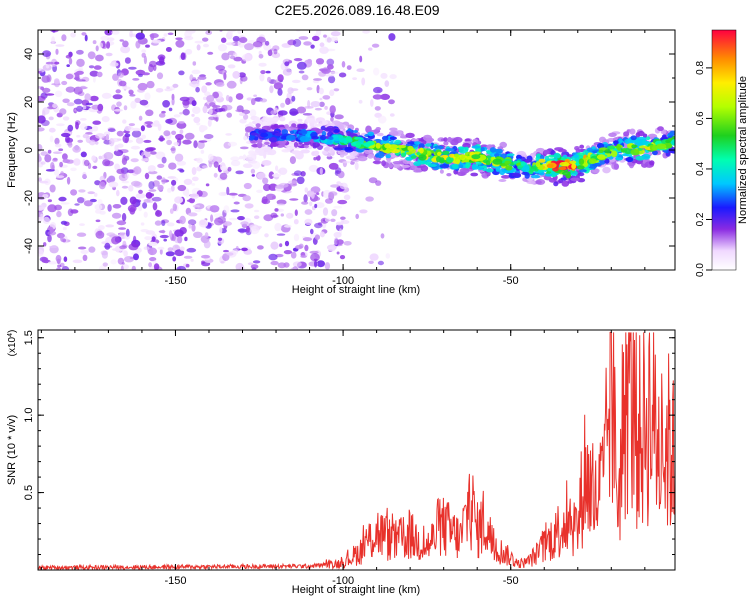 The width and height of the screenshot is (750, 600). I want to click on spectrogram-x-label: Height of straight line (km), so click(356, 290).